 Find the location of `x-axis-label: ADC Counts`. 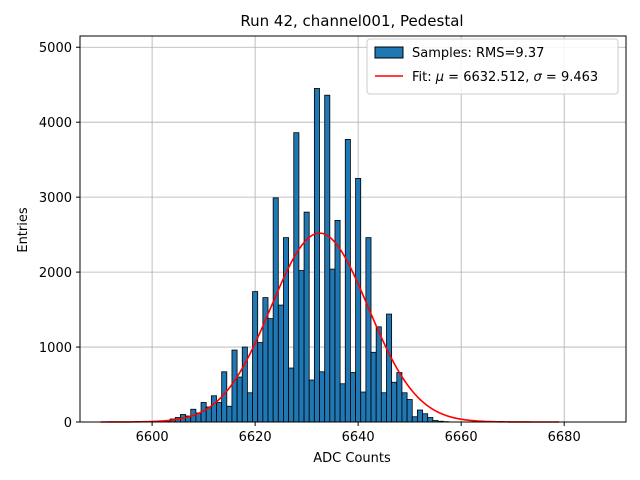

x-axis-label: ADC Counts is located at coordinates (352, 458).